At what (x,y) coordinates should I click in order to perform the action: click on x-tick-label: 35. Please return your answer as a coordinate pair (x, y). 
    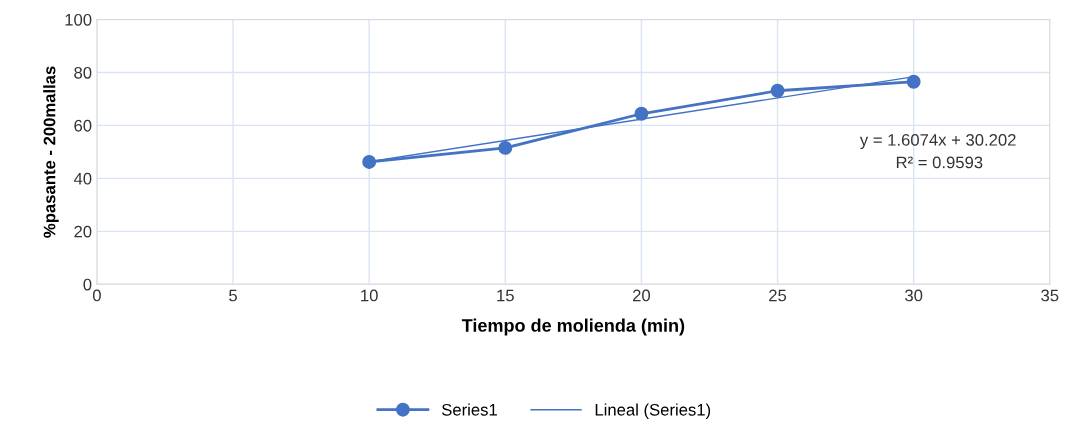
    Looking at the image, I should click on (1050, 295).